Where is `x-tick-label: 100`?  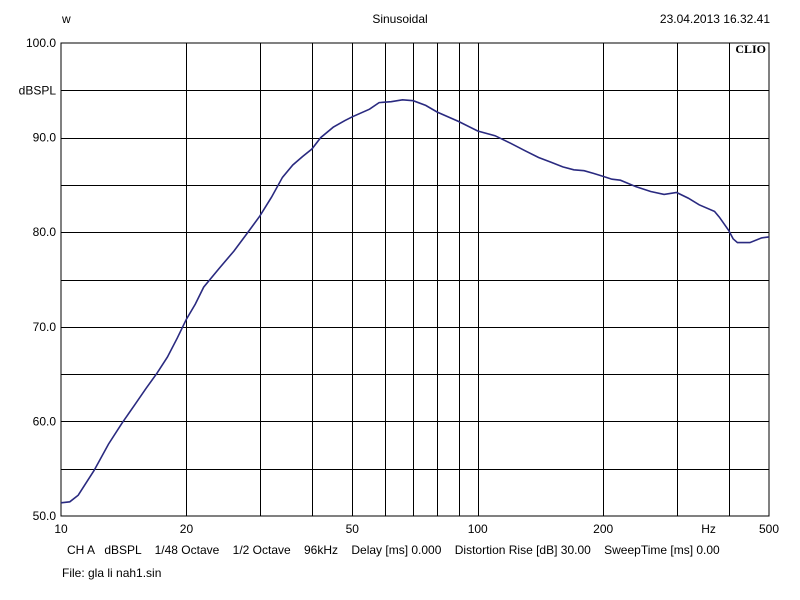
x-tick-label: 100 is located at coordinates (478, 529).